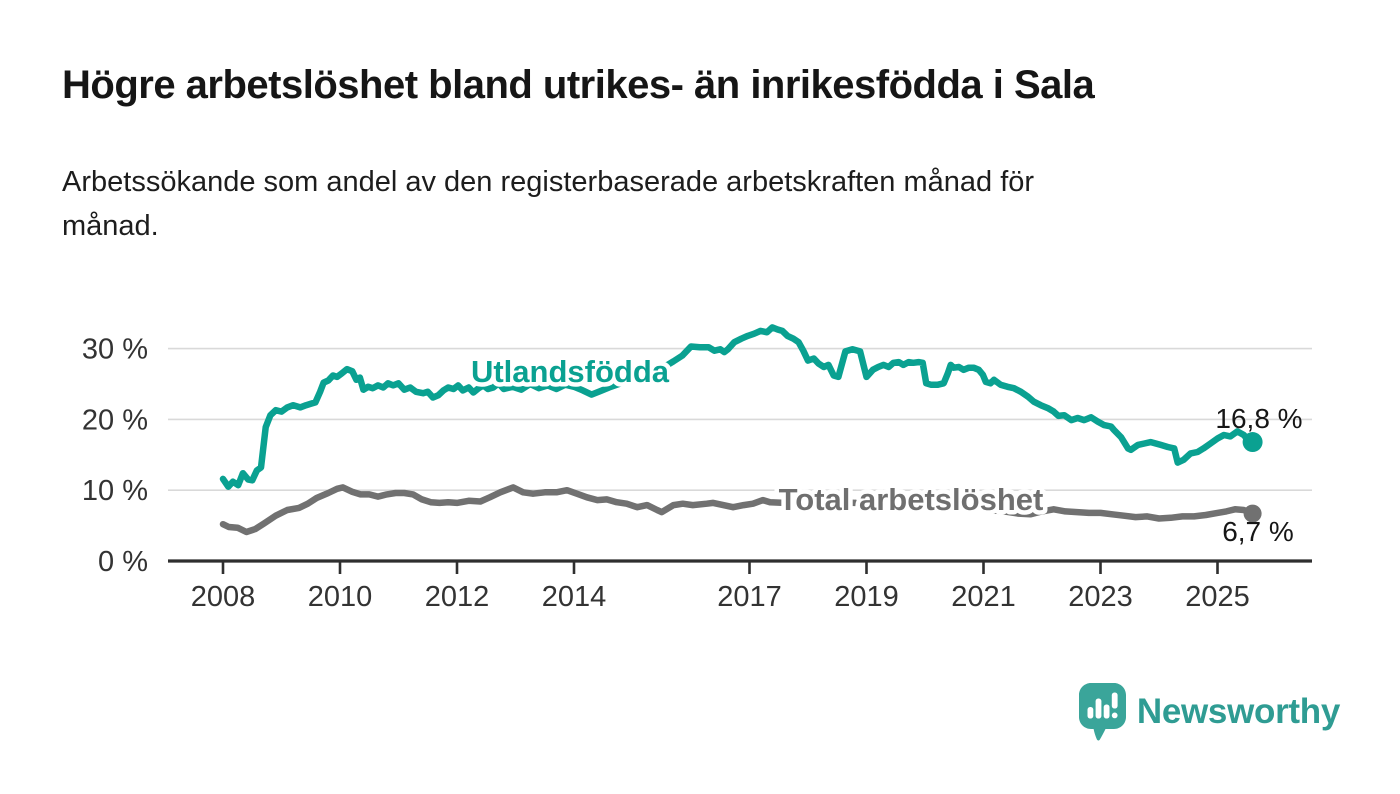 This screenshot has width=1400, height=794. What do you see at coordinates (866, 597) in the screenshot?
I see `x-axis-label-2019: 2019` at bounding box center [866, 597].